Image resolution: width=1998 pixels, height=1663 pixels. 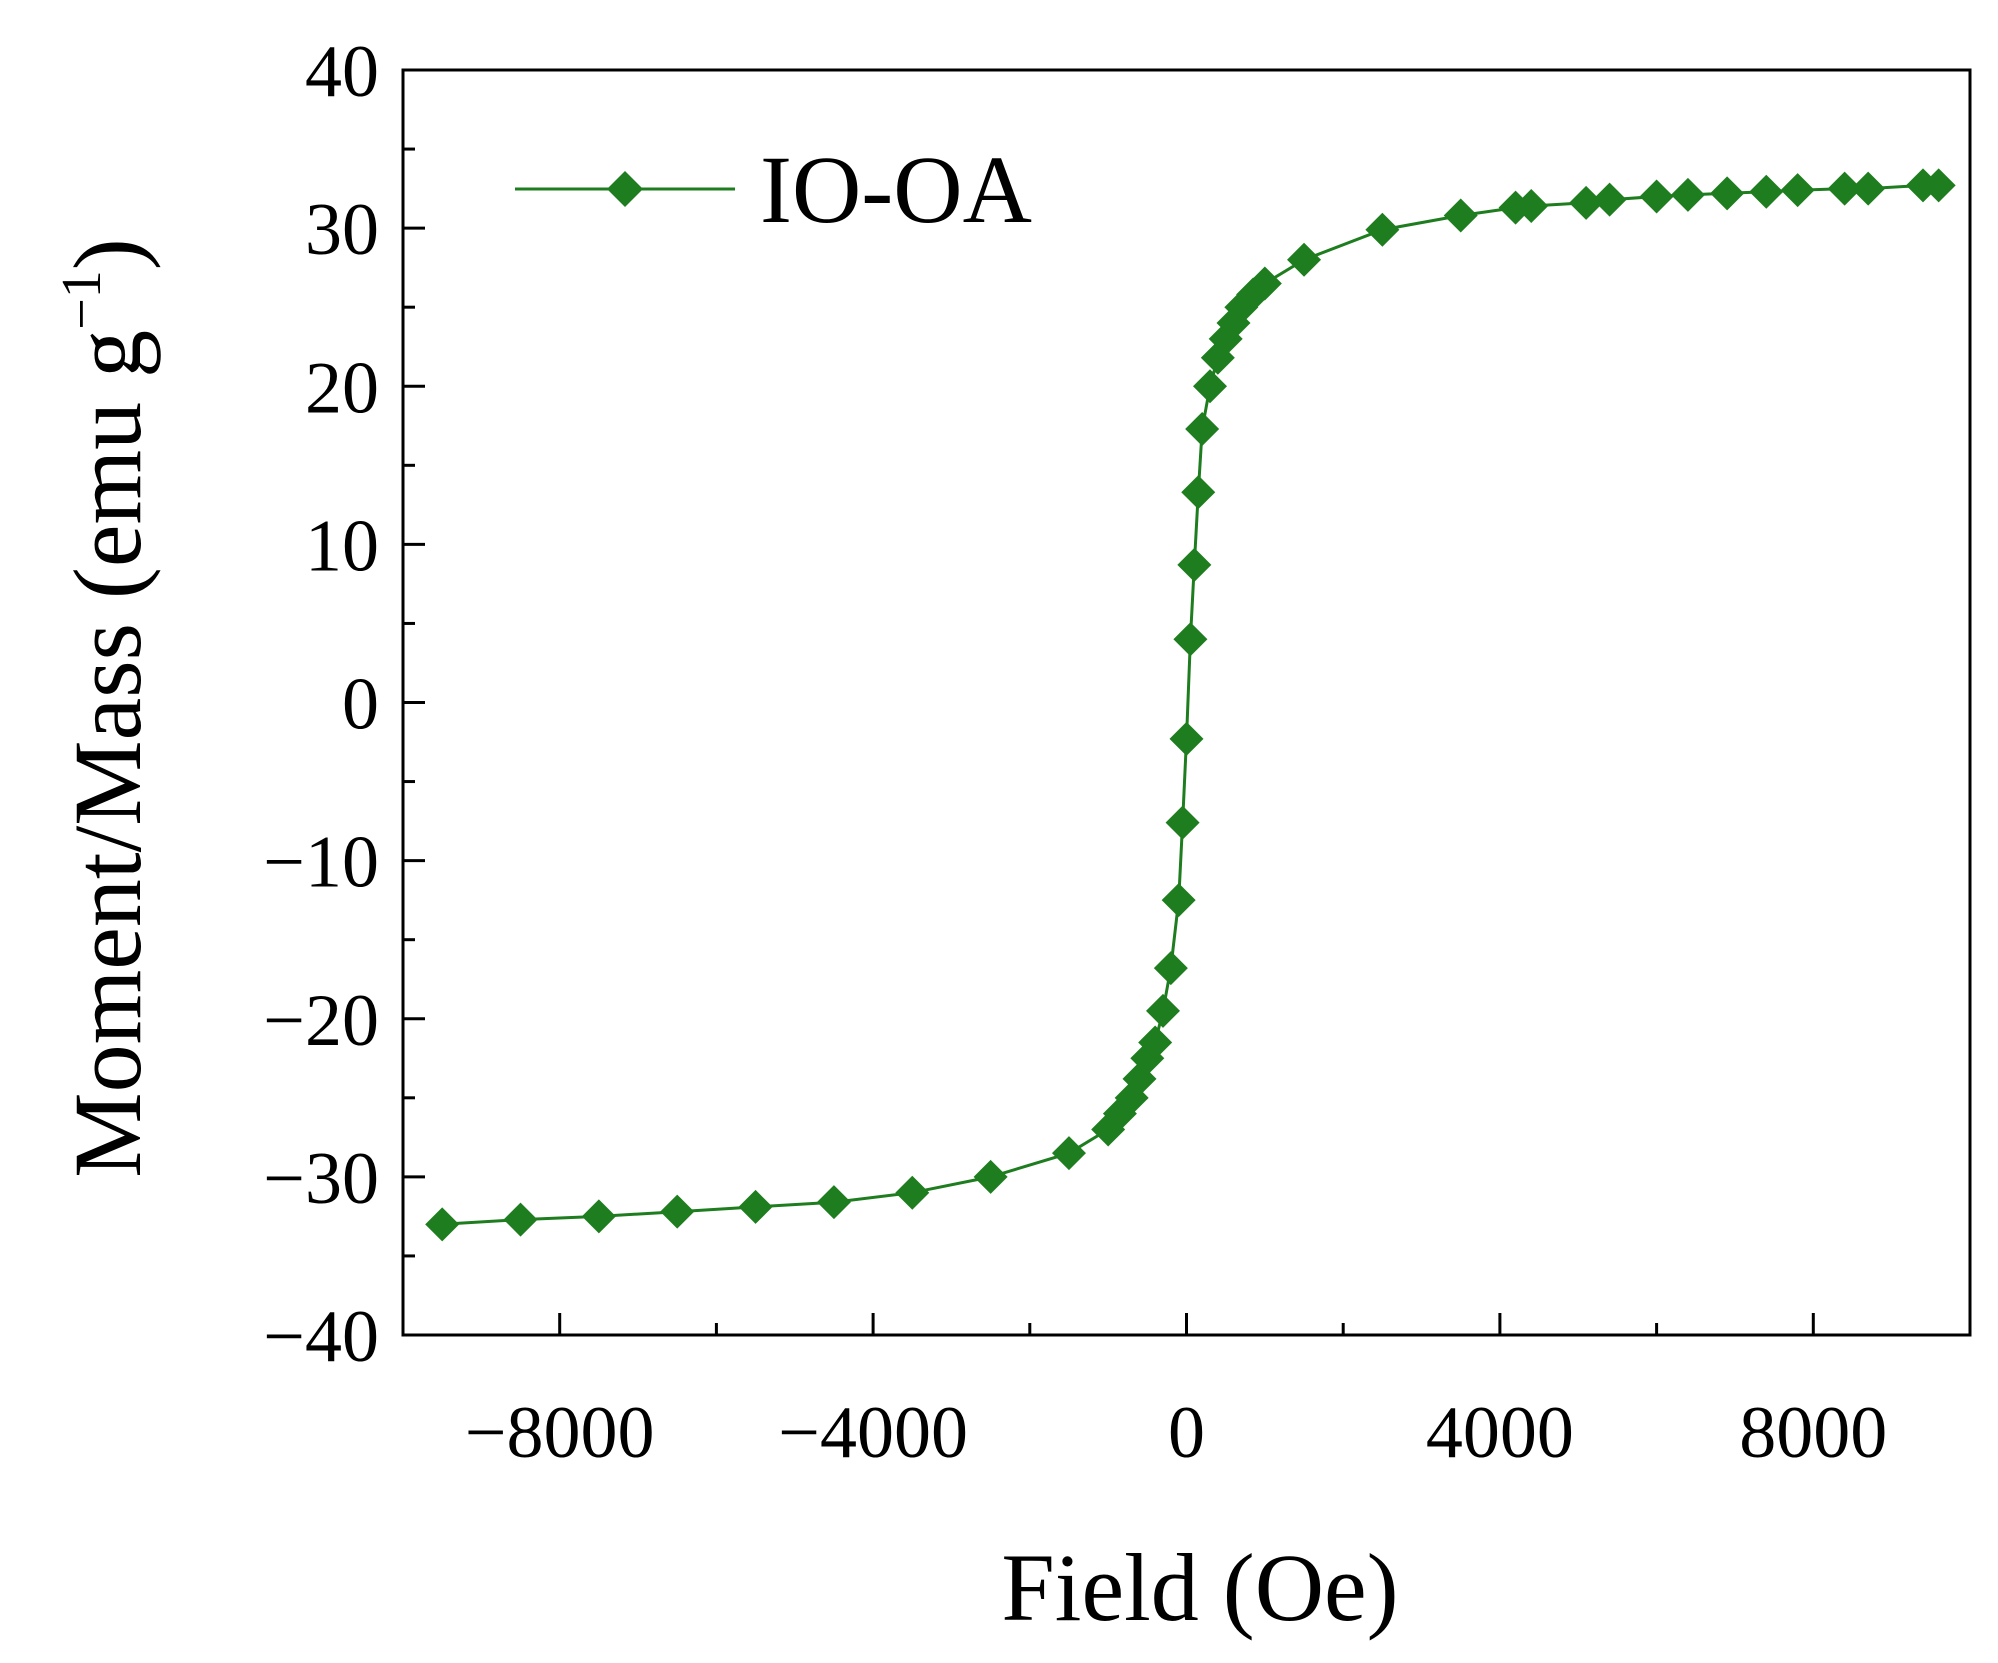 I want to click on y-tick-label: 30, so click(x=342, y=230).